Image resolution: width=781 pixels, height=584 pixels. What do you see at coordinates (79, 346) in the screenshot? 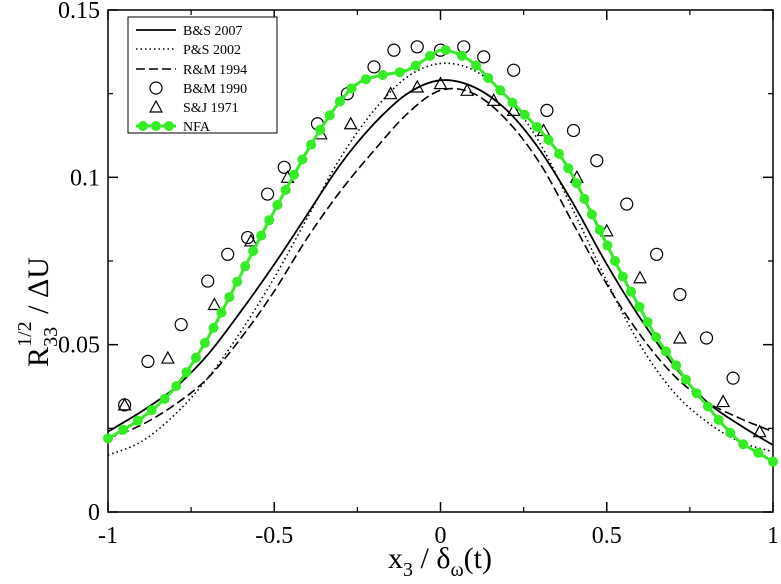
I see `y-tick-label: 0.05` at bounding box center [79, 346].